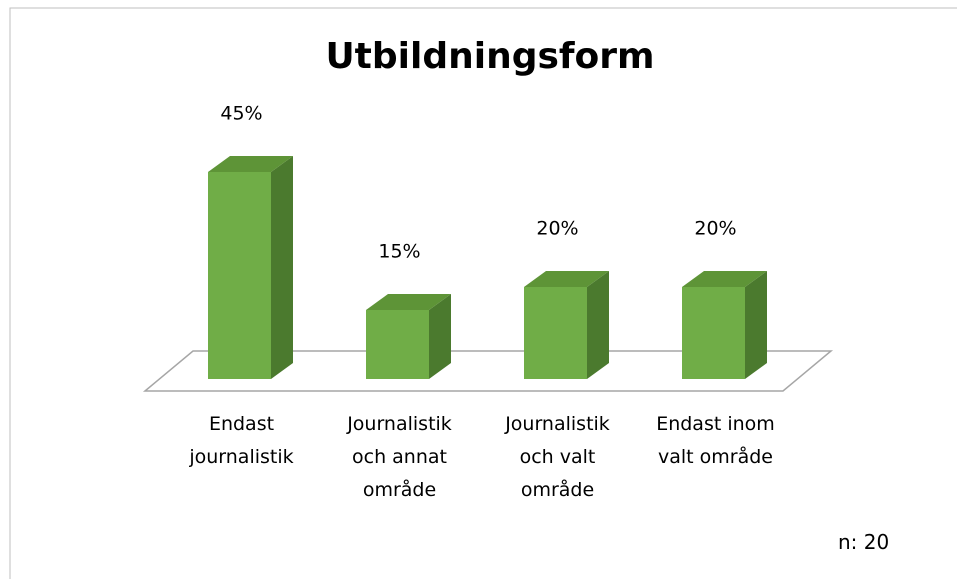 The image size is (957, 579). I want to click on chart-title: Utbildningsform, so click(490, 56).